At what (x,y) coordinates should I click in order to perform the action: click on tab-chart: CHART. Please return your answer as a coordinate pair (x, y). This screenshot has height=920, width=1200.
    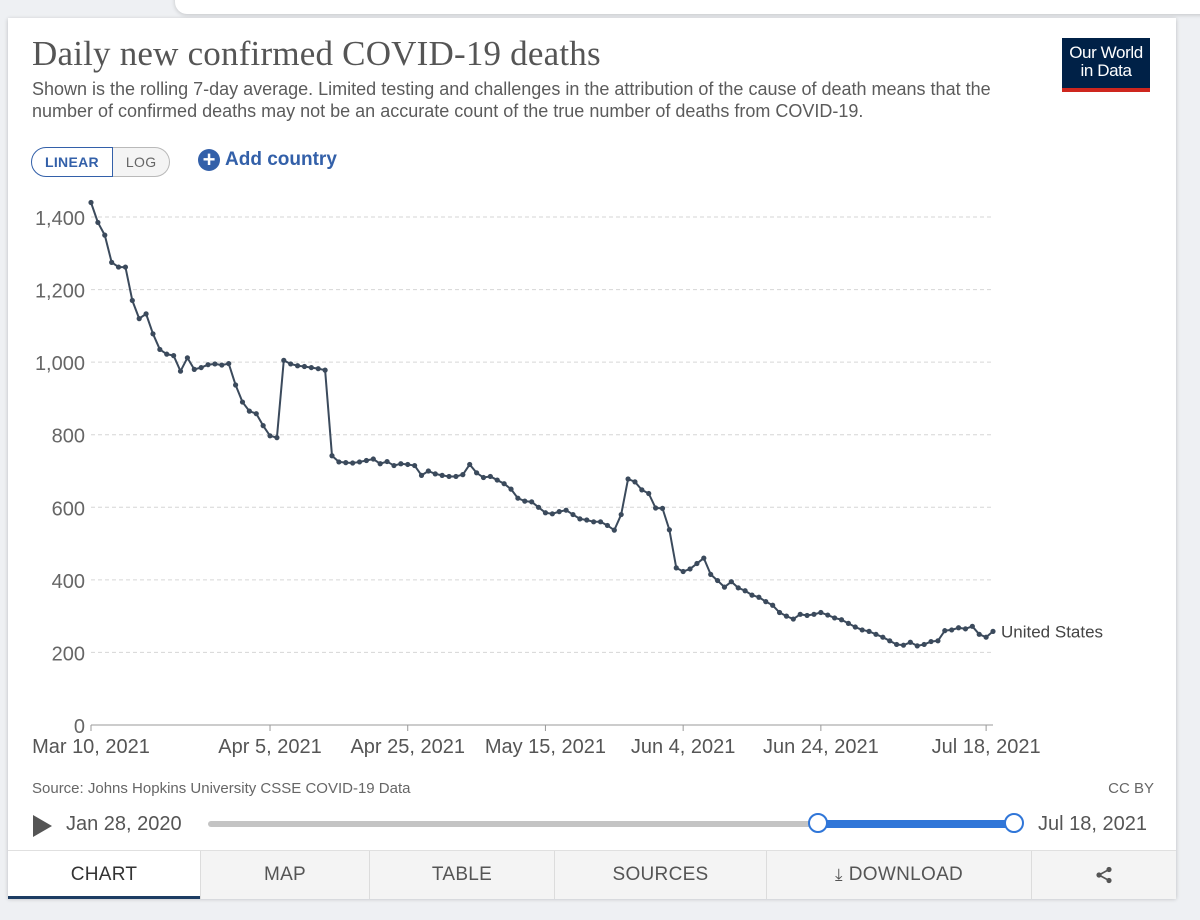
    Looking at the image, I should click on (104, 875).